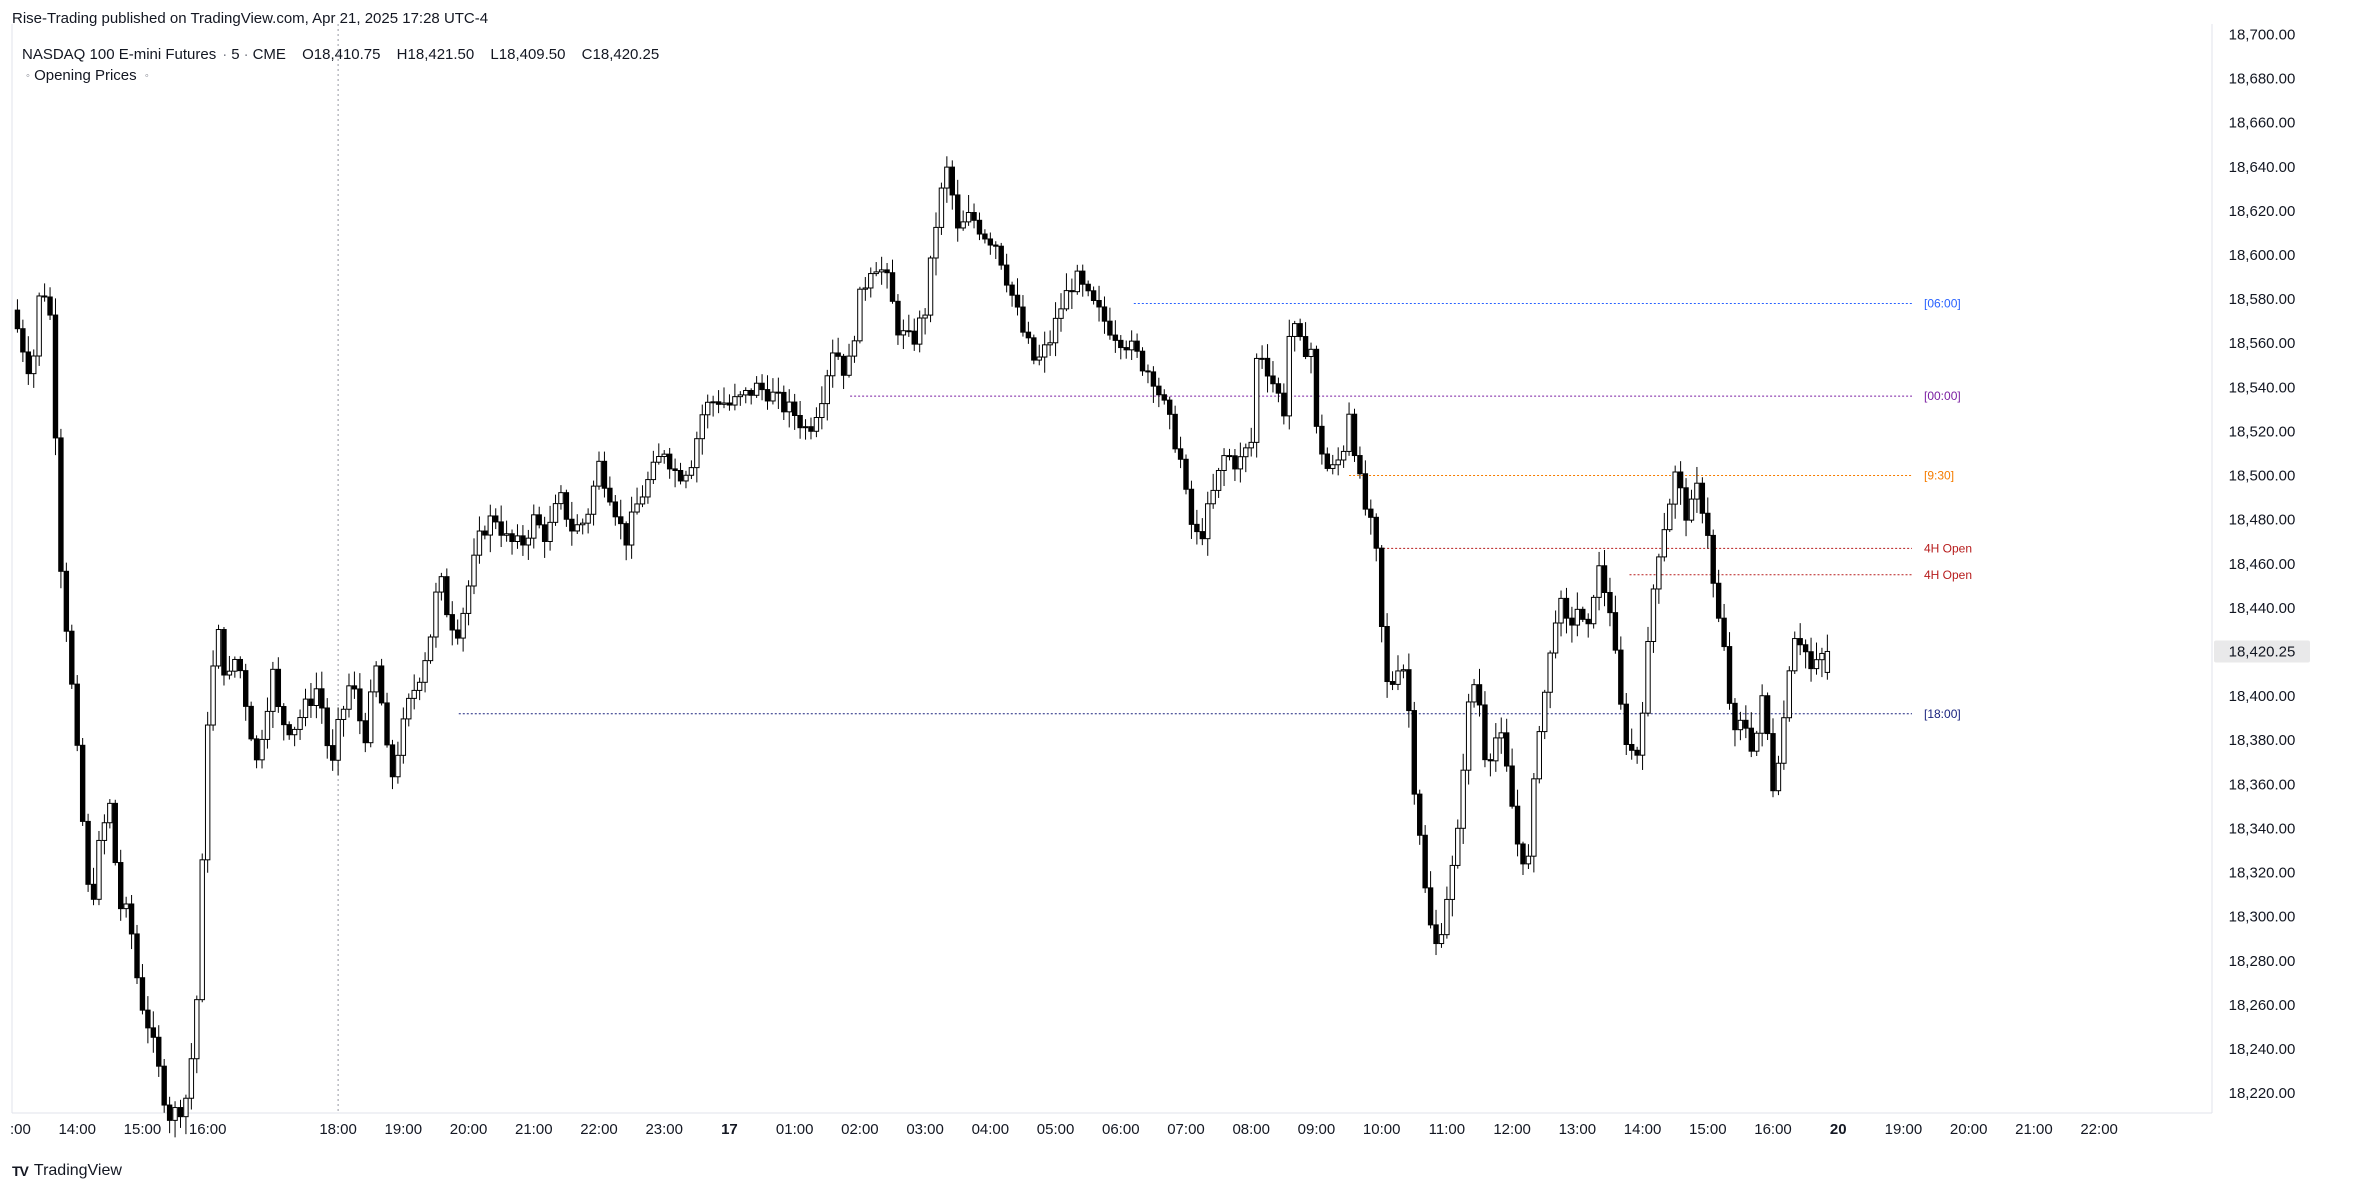 The width and height of the screenshot is (2355, 1195). What do you see at coordinates (146, 76) in the screenshot?
I see `indicator-settings-icon: ◦` at bounding box center [146, 76].